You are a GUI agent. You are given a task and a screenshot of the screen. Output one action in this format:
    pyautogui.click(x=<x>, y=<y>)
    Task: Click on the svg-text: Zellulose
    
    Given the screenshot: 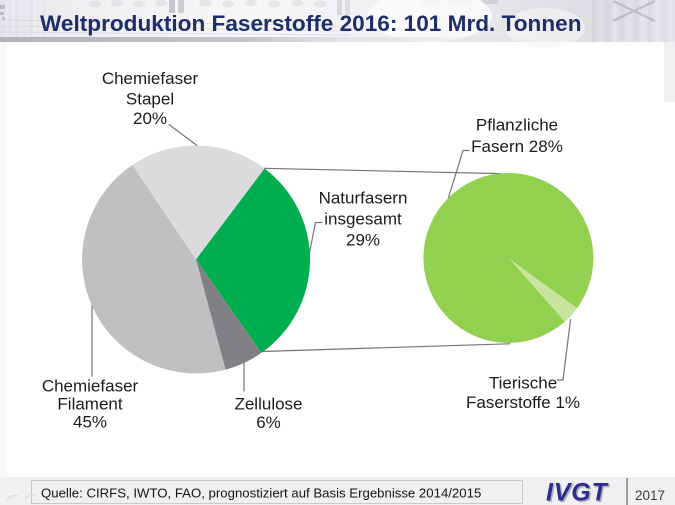 What is the action you would take?
    pyautogui.click(x=268, y=403)
    